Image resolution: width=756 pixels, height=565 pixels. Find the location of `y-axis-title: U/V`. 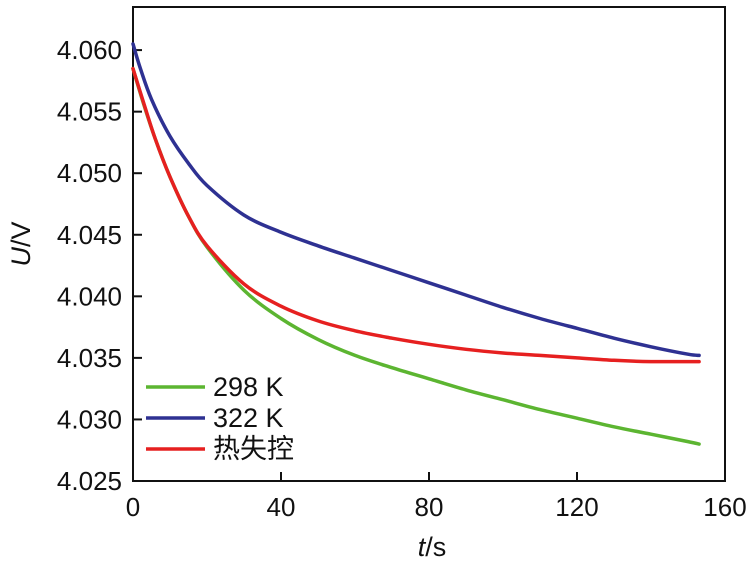

y-axis-title: U/V is located at coordinates (21, 243).